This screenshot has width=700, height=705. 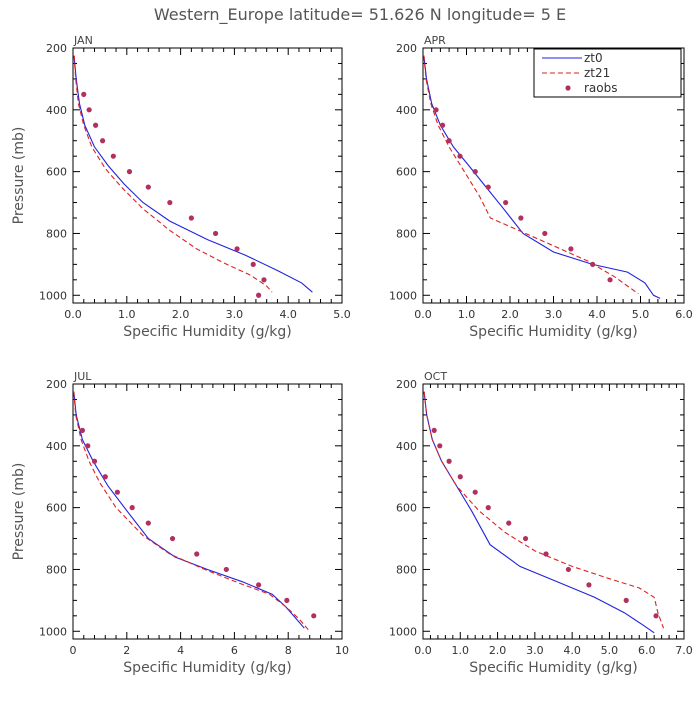 I want to click on legend-label-raobs: raobs, so click(x=601, y=88).